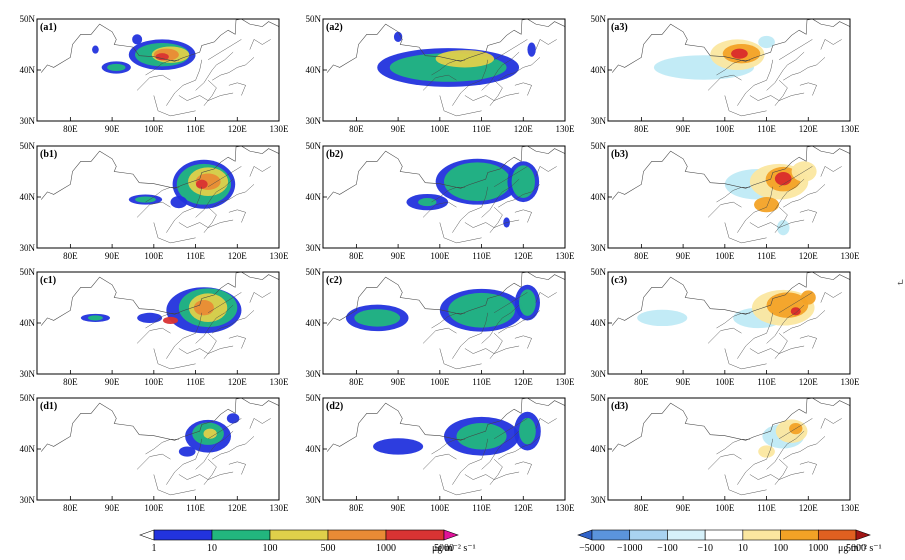  What do you see at coordinates (592, 548) in the screenshot?
I see `colorbar-label: −5000` at bounding box center [592, 548].